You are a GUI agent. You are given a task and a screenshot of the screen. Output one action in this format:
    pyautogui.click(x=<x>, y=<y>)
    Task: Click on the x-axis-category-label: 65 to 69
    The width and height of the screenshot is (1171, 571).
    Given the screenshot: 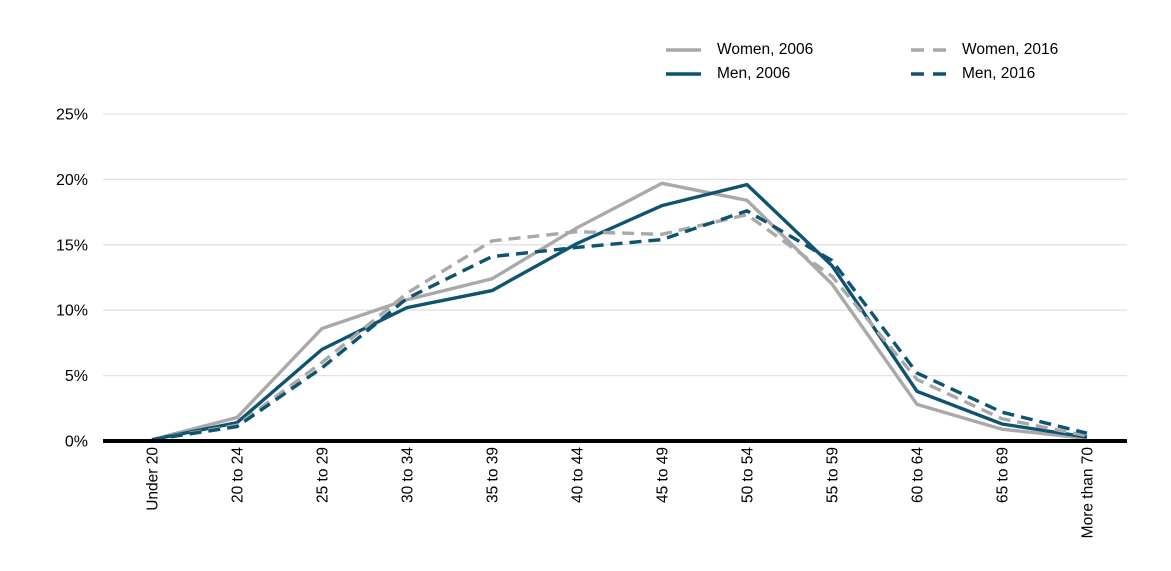 What is the action you would take?
    pyautogui.click(x=1002, y=475)
    